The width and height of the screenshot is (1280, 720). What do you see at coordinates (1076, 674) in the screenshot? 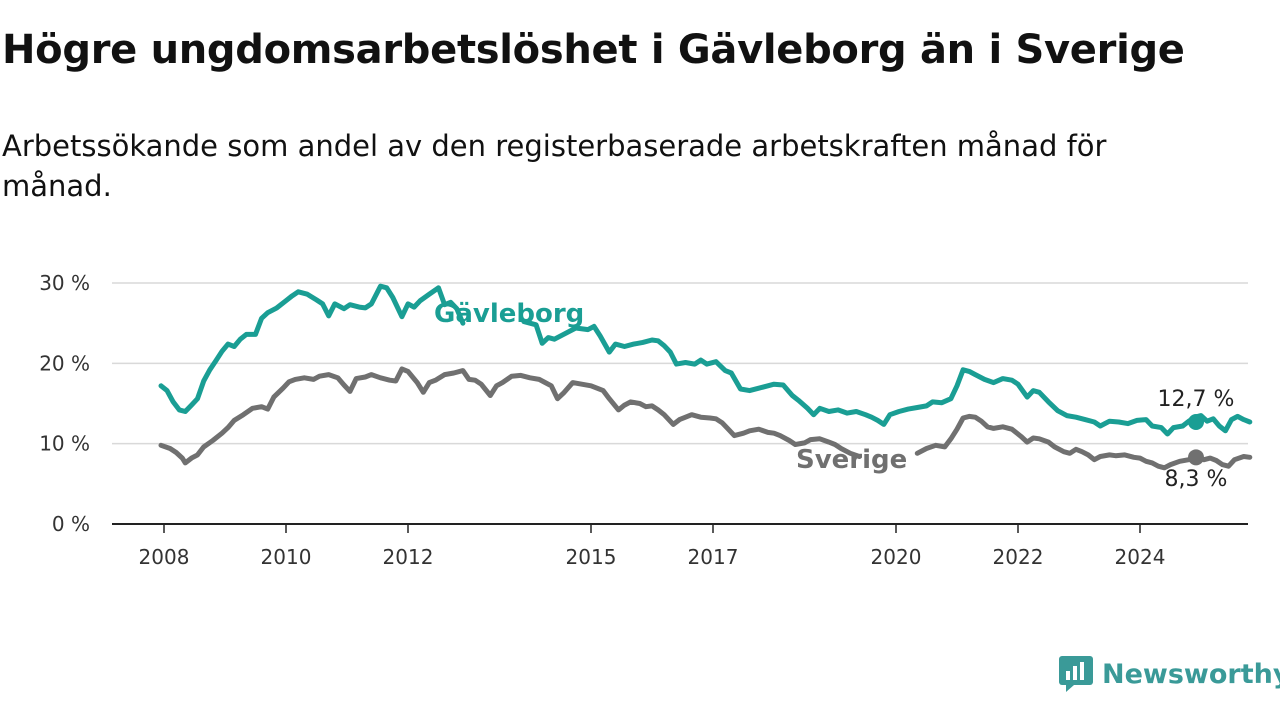
I see `newsworthy-logo-icon` at bounding box center [1076, 674].